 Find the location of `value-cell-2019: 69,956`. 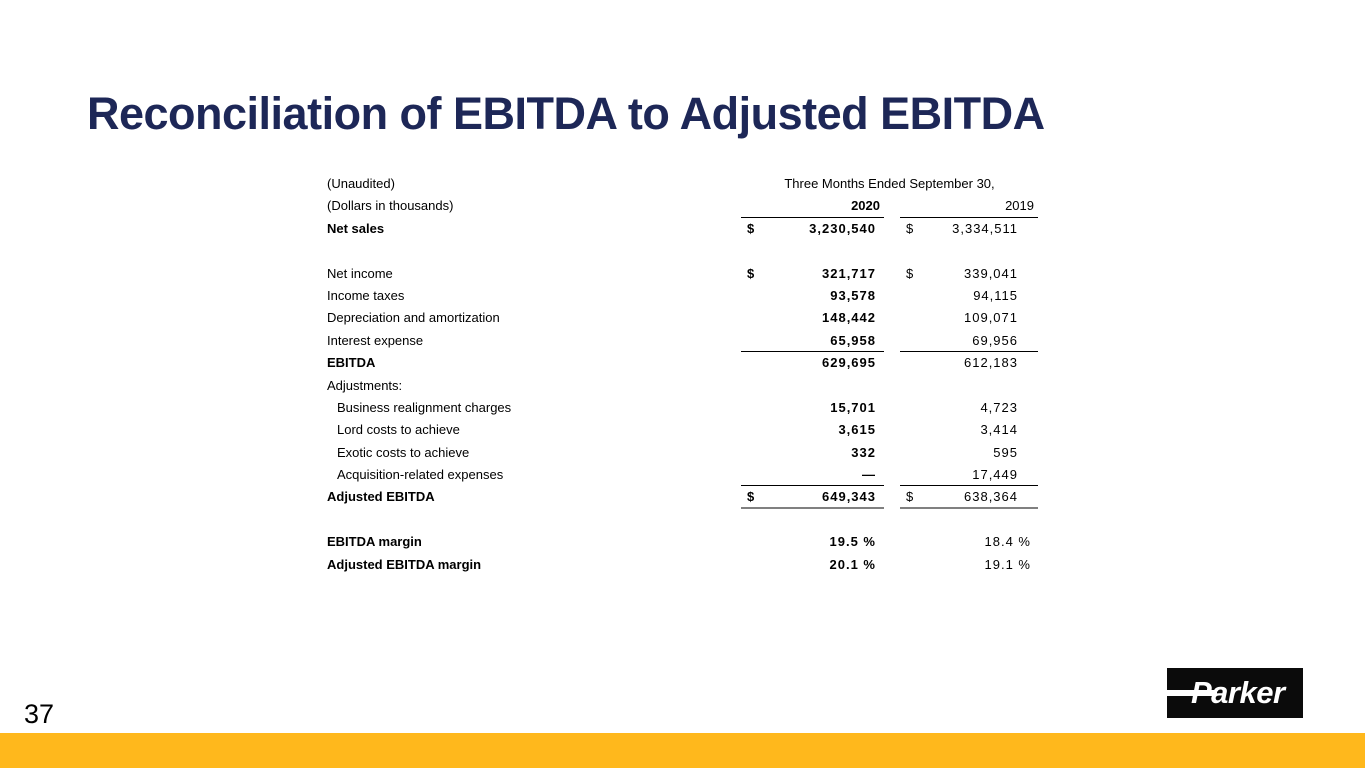

value-cell-2019: 69,956 is located at coordinates (969, 341).